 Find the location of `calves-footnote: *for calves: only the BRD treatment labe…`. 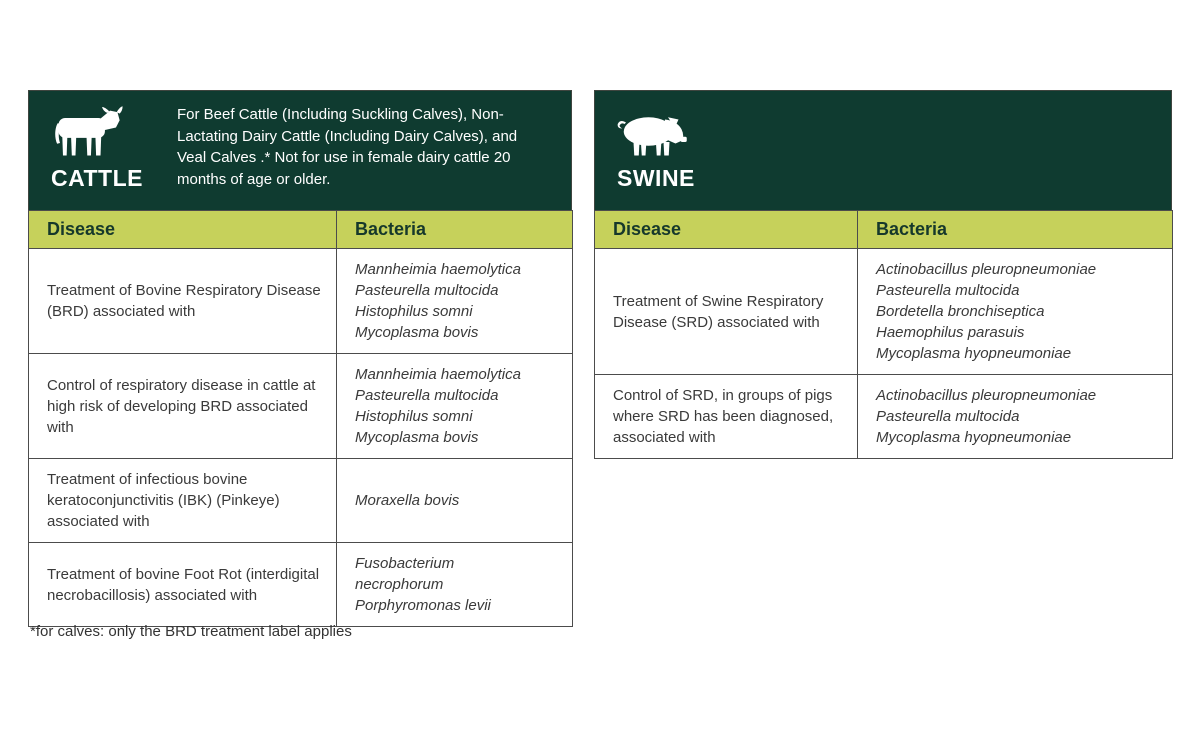

calves-footnote: *for calves: only the BRD treatment labe… is located at coordinates (191, 631).